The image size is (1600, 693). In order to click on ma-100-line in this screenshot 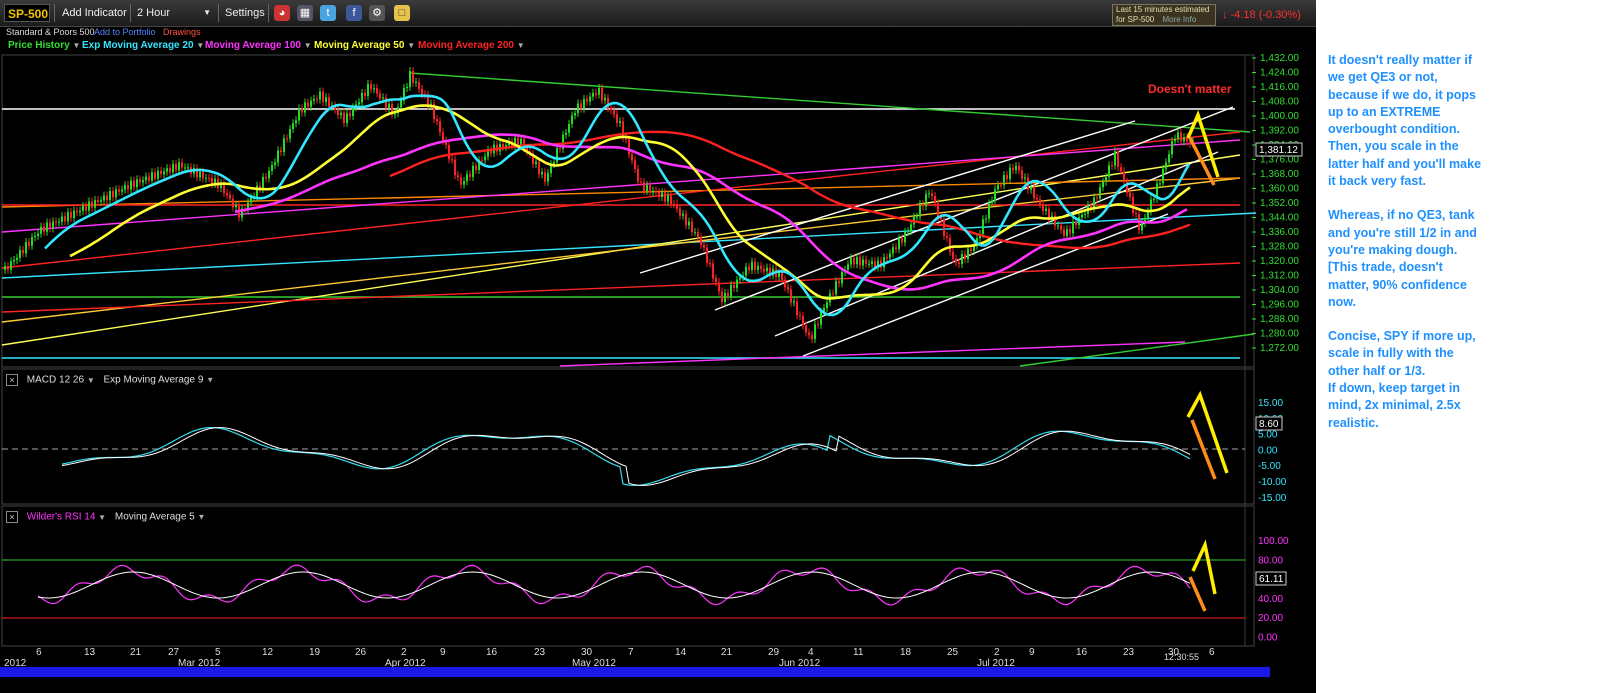, I will do `click(711, 212)`.